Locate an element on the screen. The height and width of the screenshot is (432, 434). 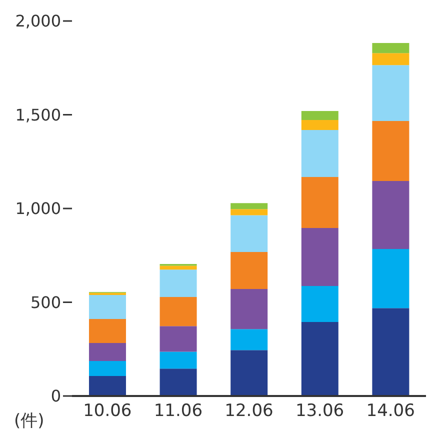
x-tick-label: 13.06 is located at coordinates (319, 411).